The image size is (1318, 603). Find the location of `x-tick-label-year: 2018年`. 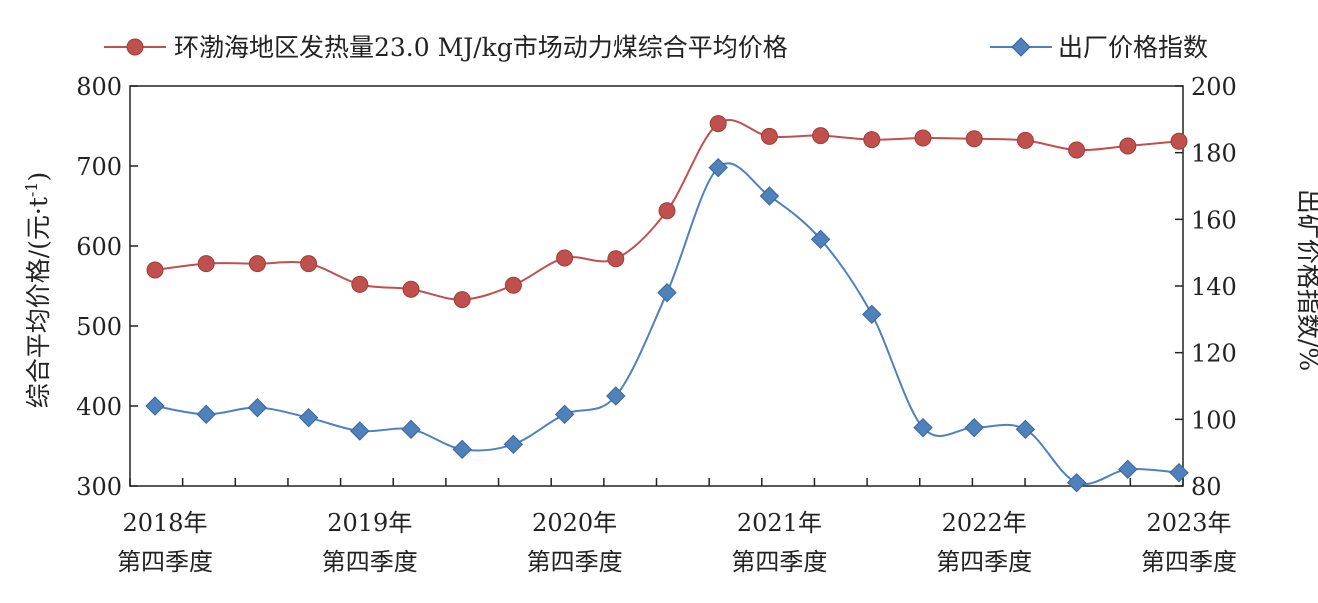

x-tick-label-year: 2018年 is located at coordinates (164, 523).